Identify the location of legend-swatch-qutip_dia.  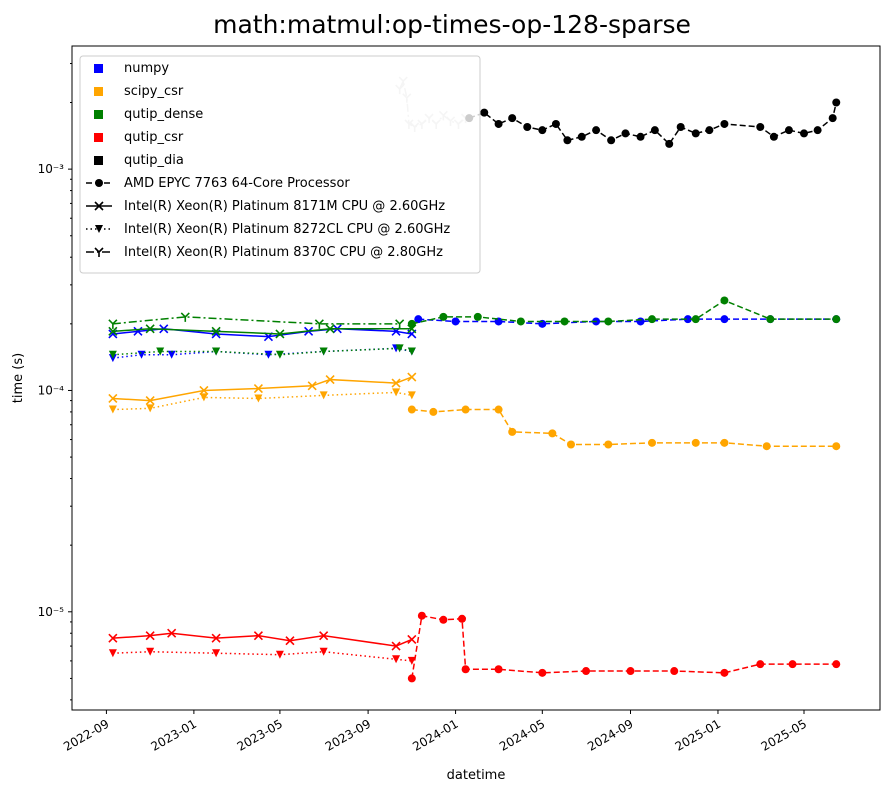
(98, 160).